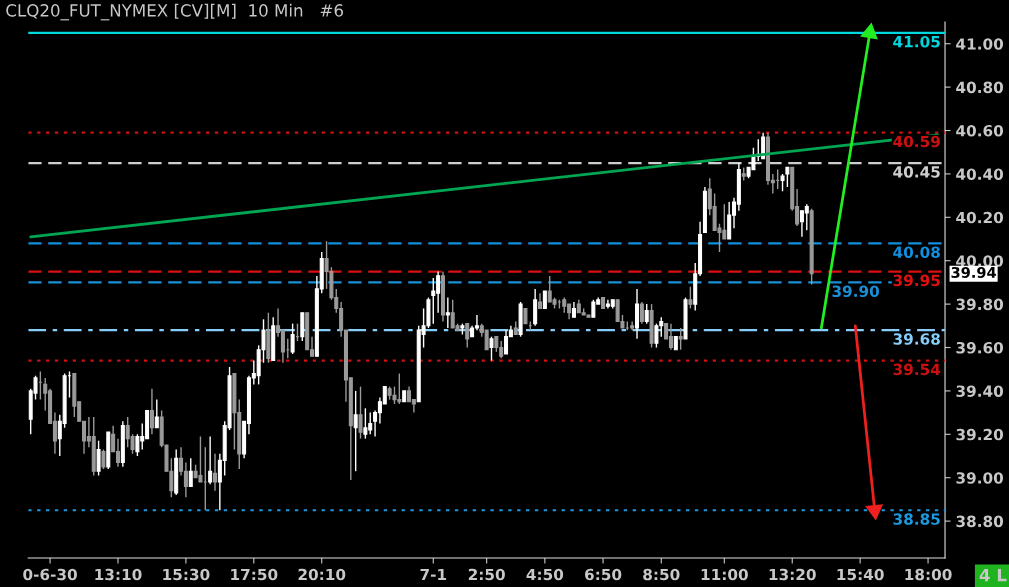 The height and width of the screenshot is (587, 1009). What do you see at coordinates (980, 347) in the screenshot?
I see `y-tick-label: 39.60` at bounding box center [980, 347].